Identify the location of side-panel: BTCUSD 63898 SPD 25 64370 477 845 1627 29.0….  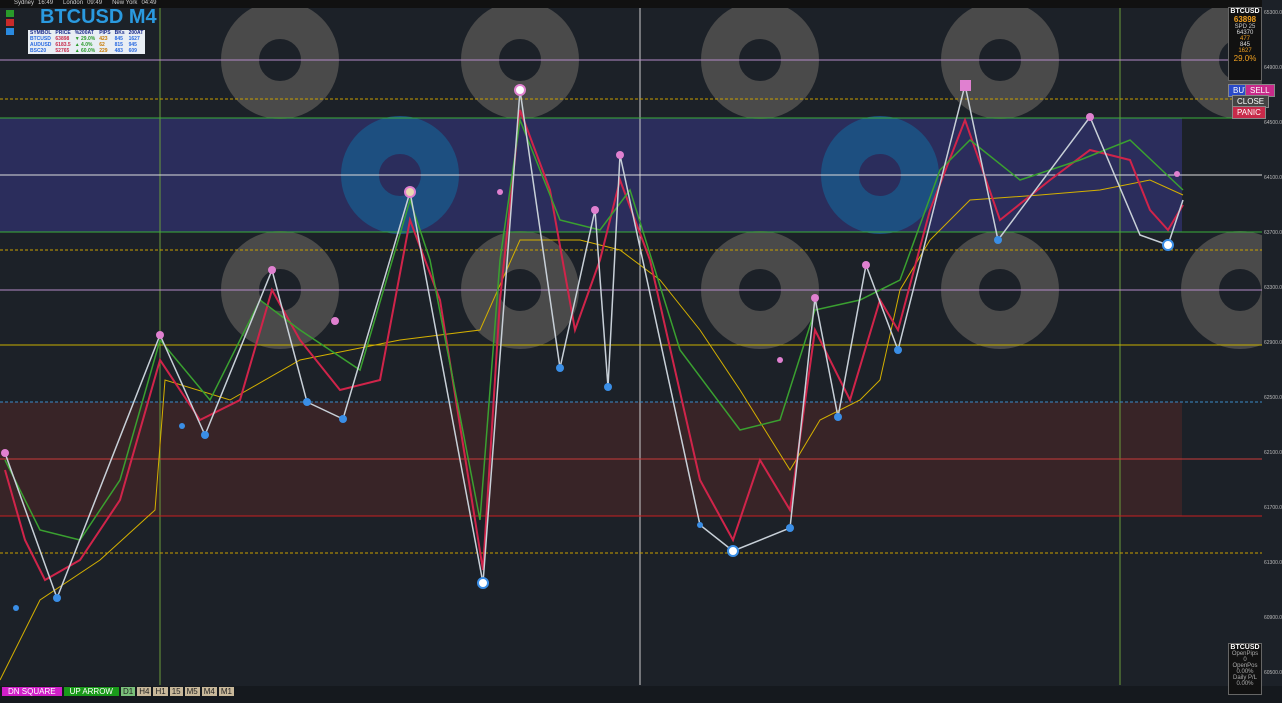
(1245, 44).